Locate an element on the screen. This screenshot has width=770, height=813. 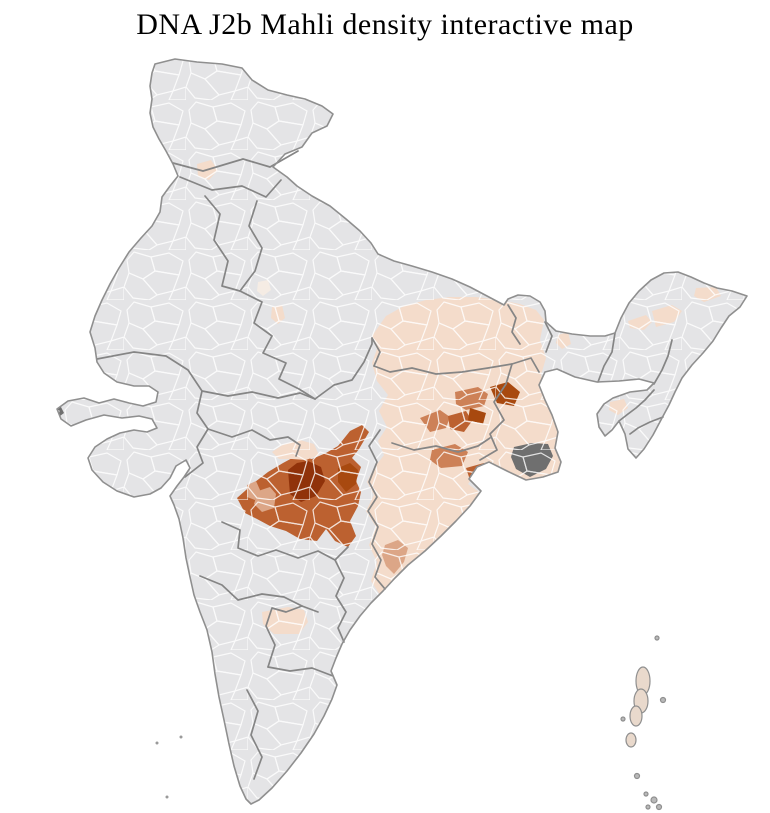
region-andhra-coast-low-district is located at coordinates (446, 557).